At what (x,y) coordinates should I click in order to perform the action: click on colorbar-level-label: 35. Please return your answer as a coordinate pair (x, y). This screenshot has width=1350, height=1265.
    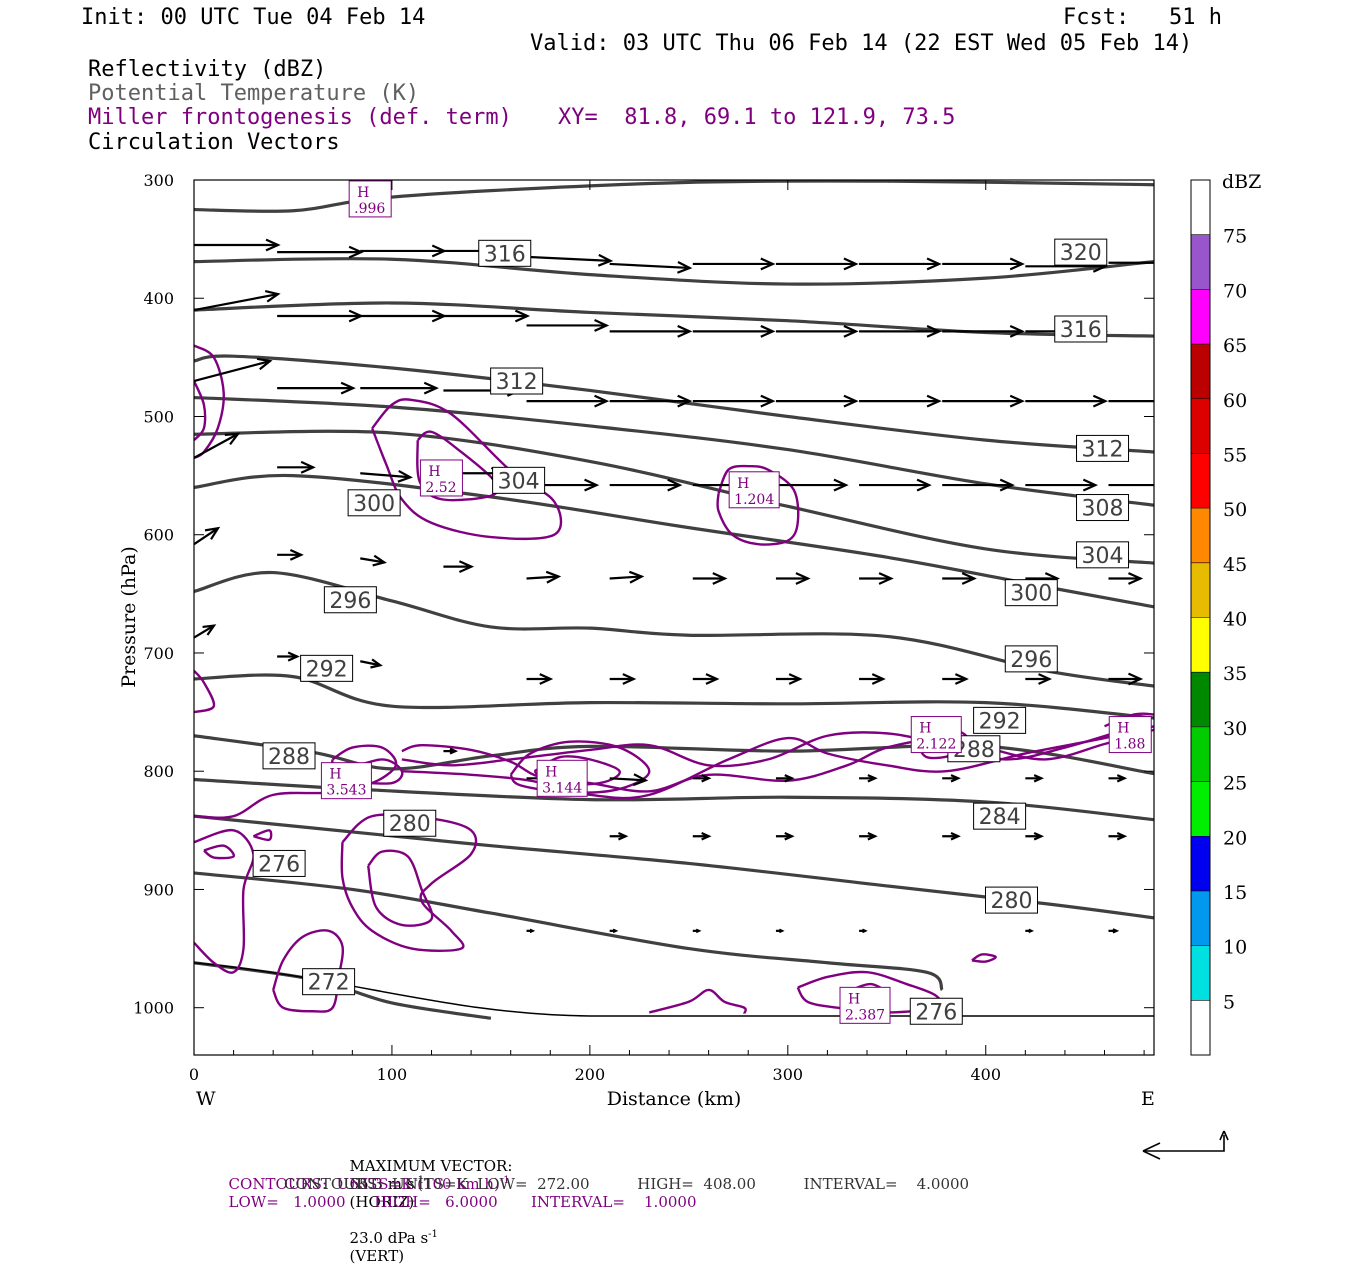
    Looking at the image, I should click on (1235, 674).